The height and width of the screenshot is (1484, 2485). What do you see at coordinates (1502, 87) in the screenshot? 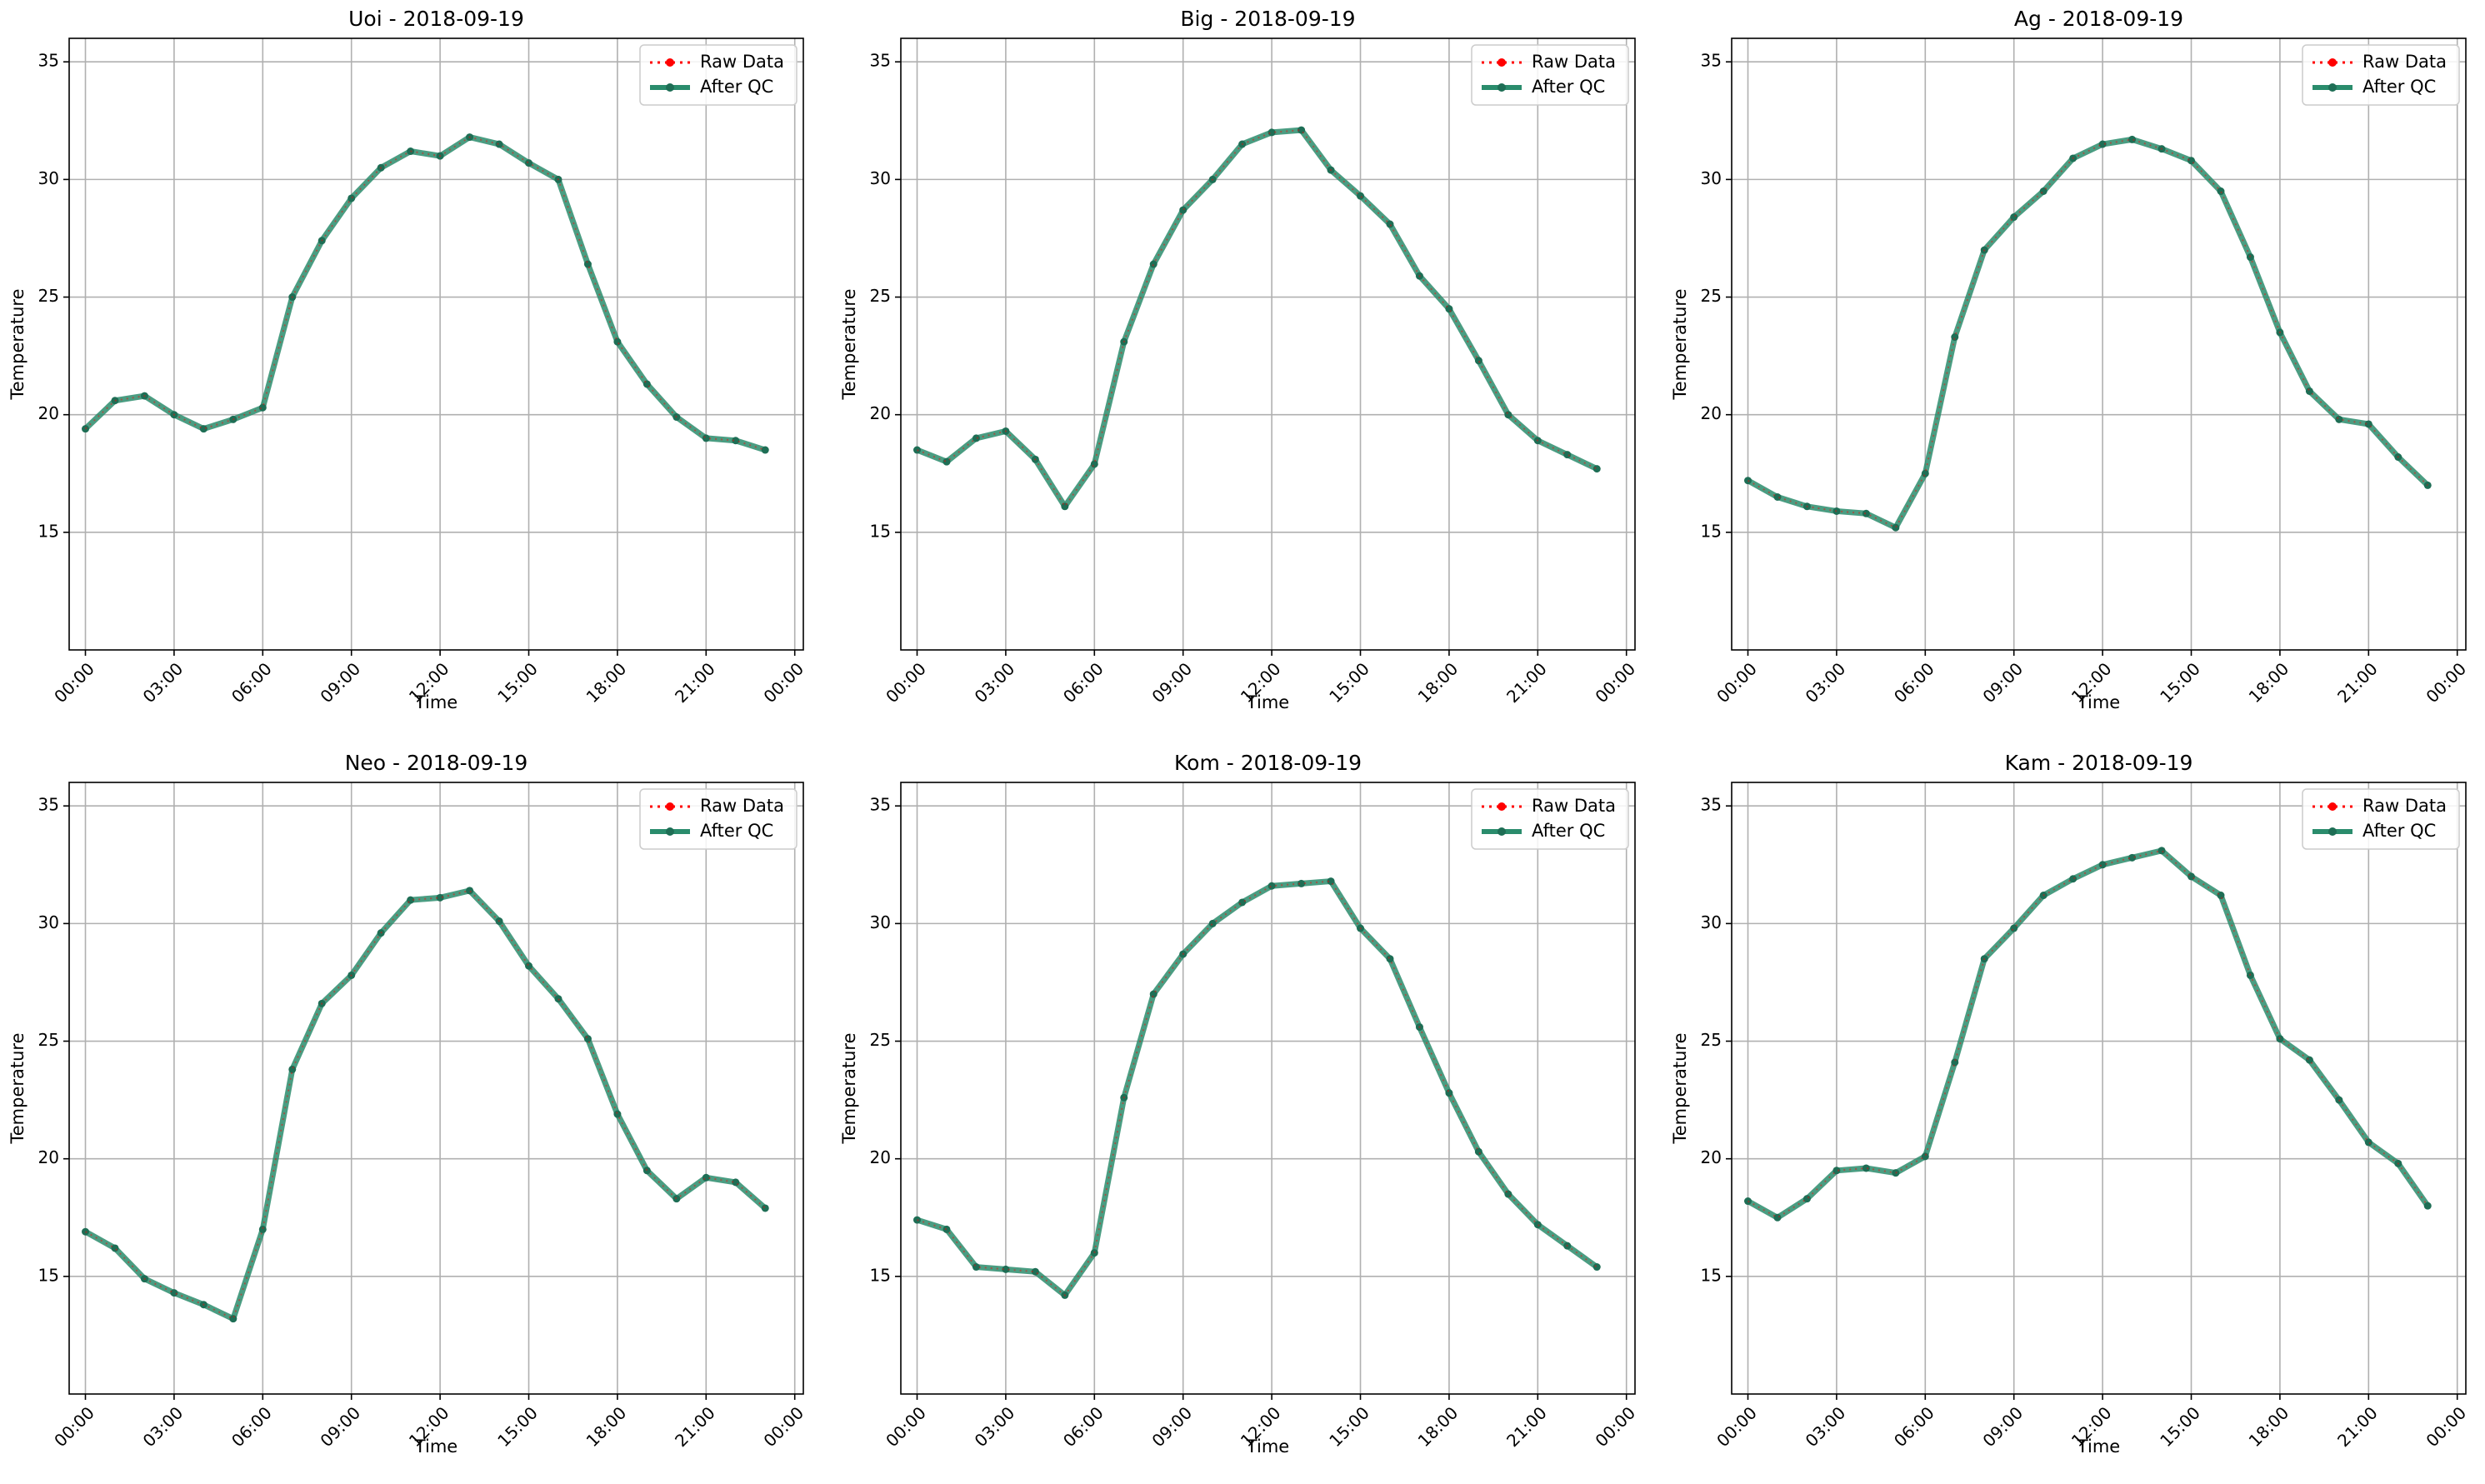
I see `legend-marker-after-qc` at bounding box center [1502, 87].